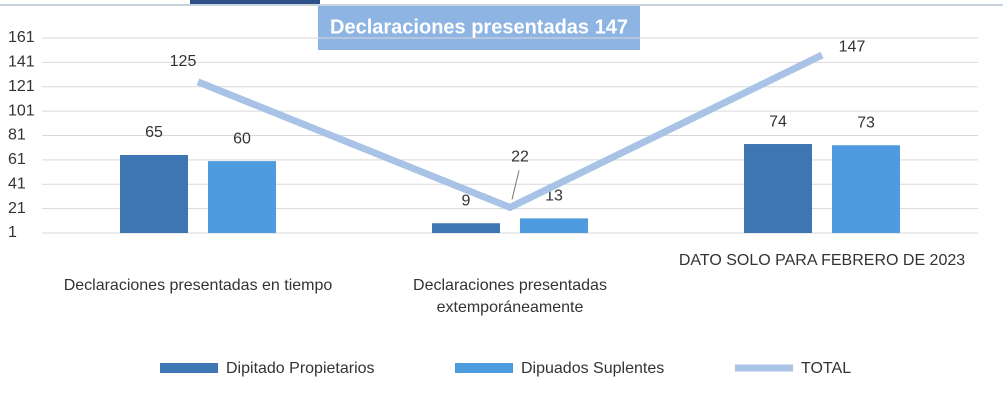 This screenshot has width=1003, height=404. What do you see at coordinates (21, 62) in the screenshot?
I see `y-tick-label: 141` at bounding box center [21, 62].